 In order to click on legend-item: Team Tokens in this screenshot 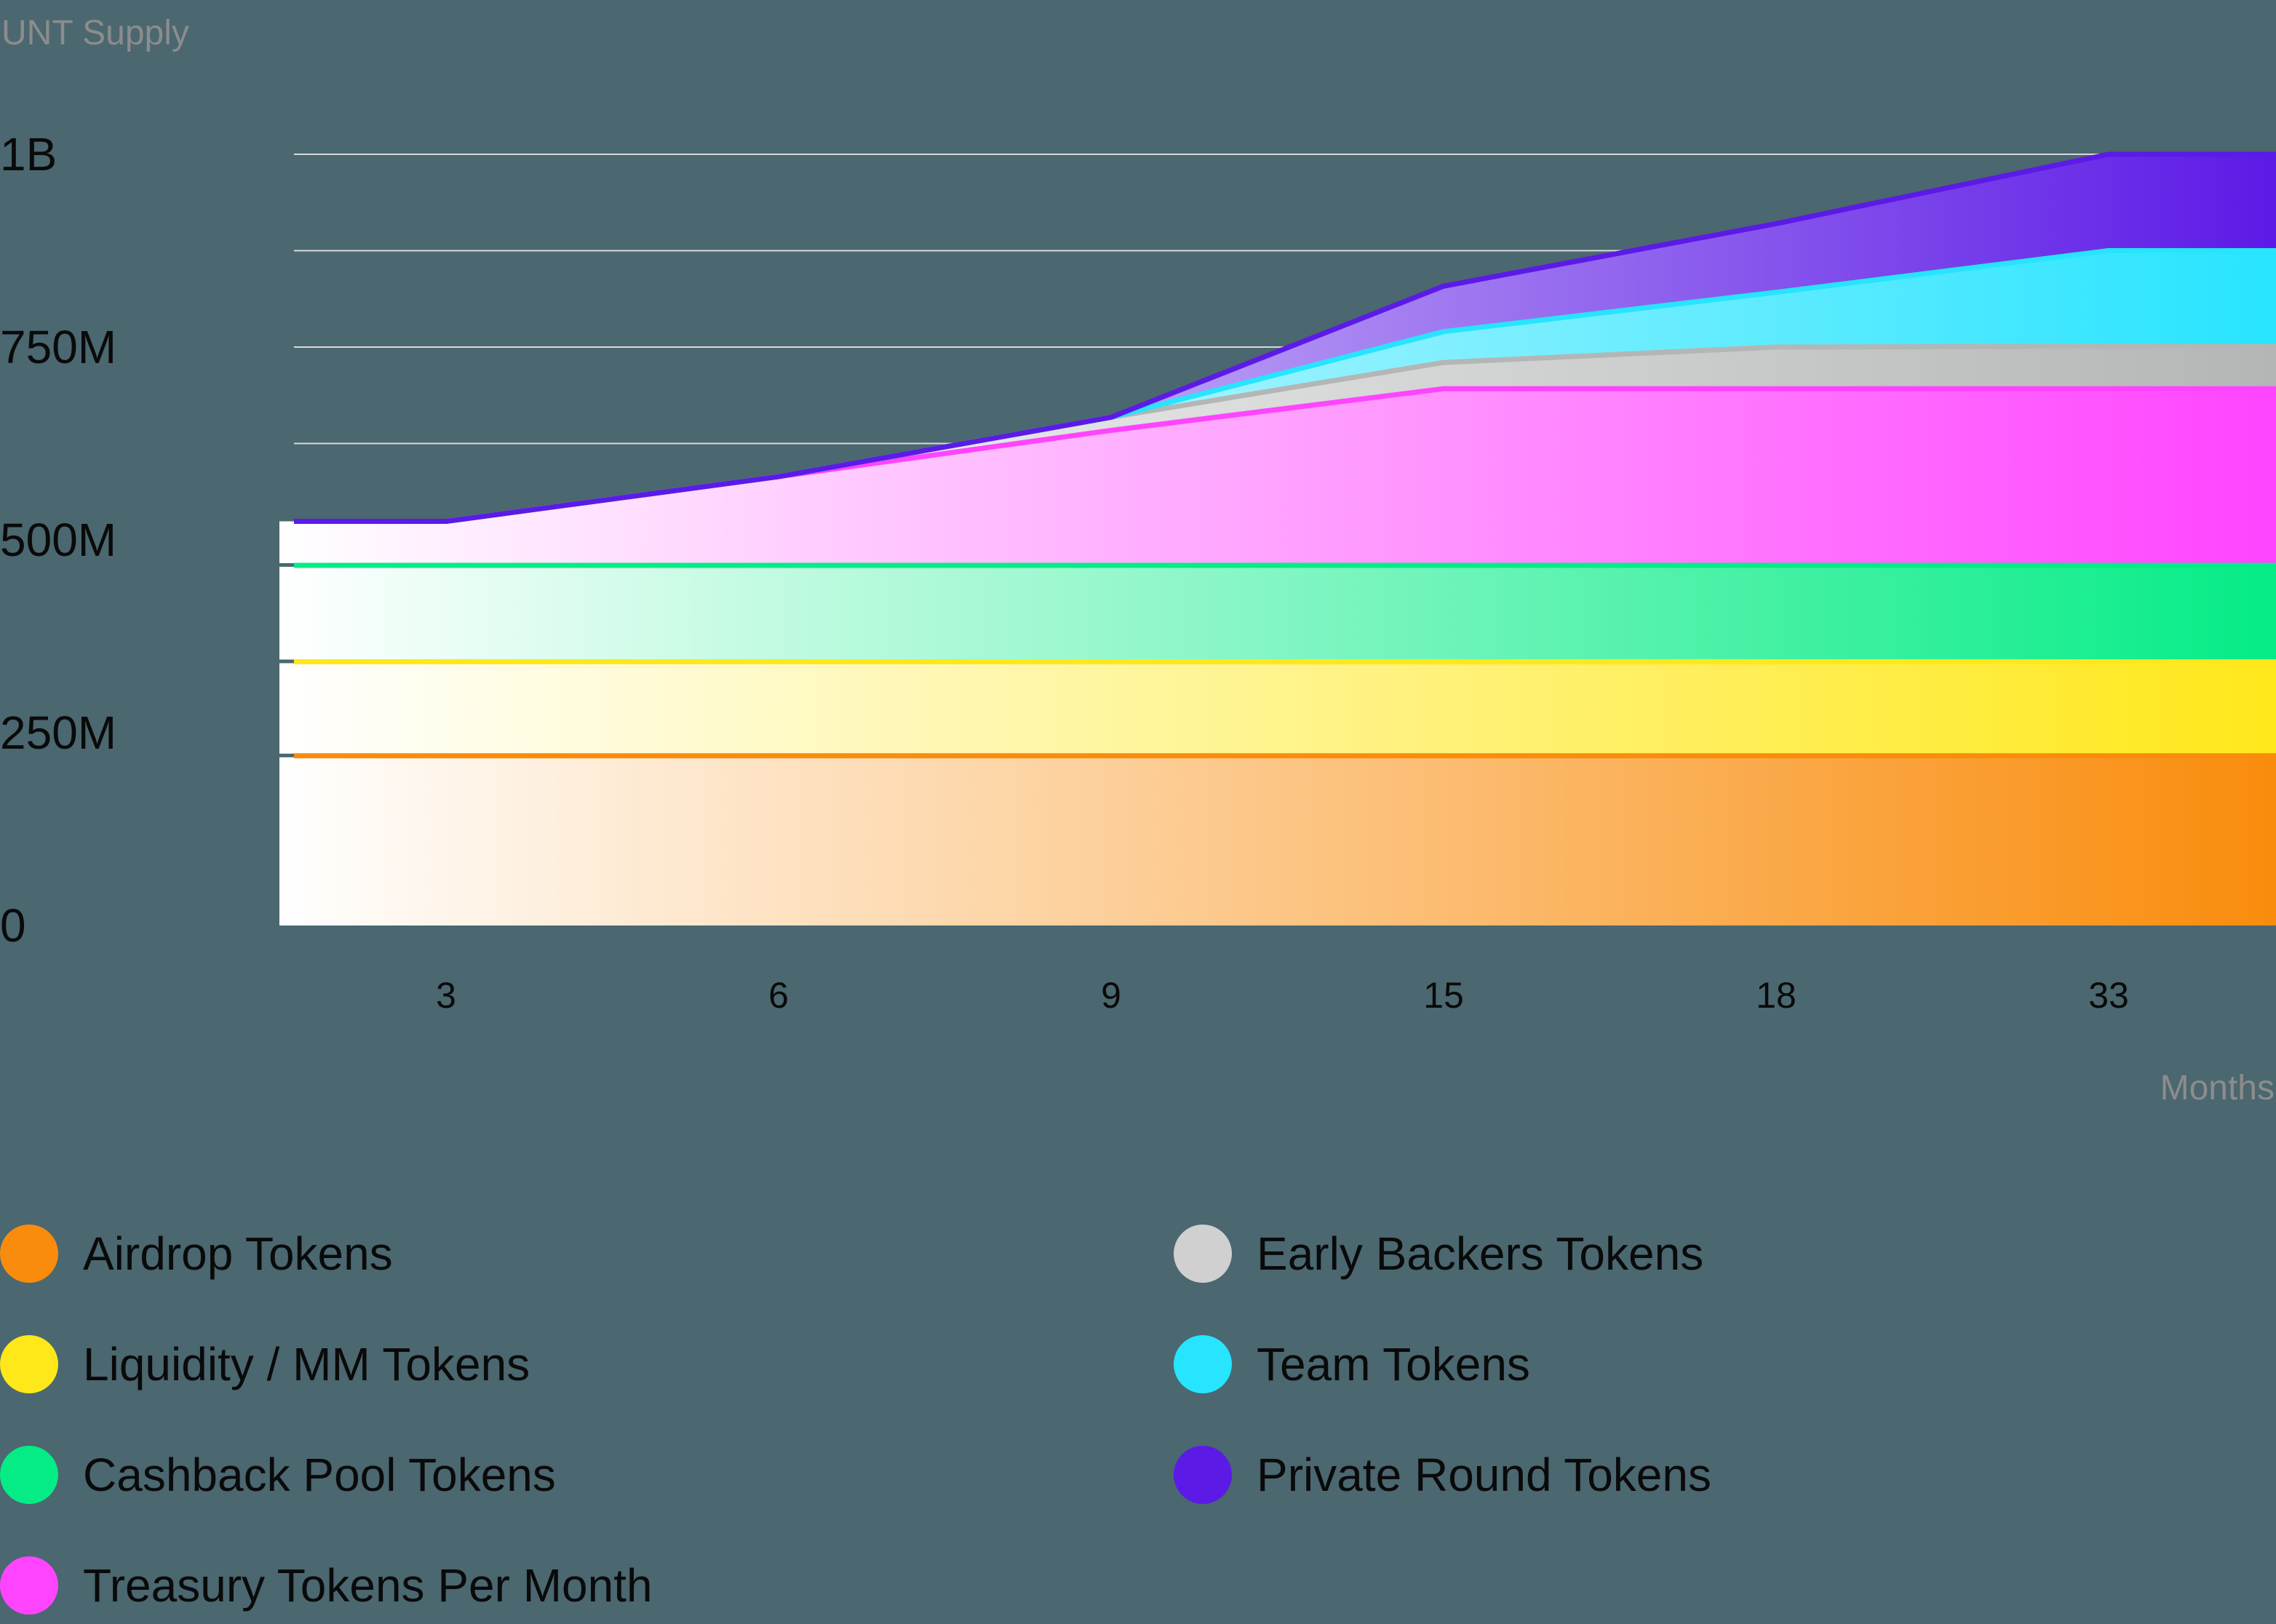, I will do `click(1352, 1364)`.